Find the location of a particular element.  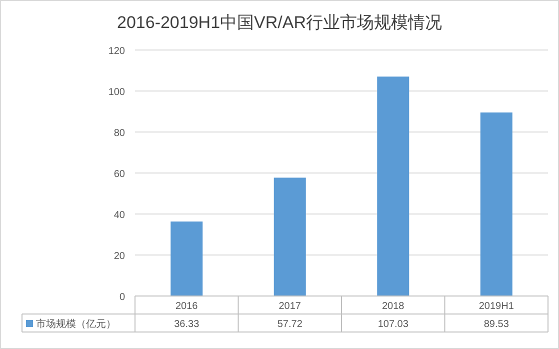

x-tick-label: 2016 is located at coordinates (187, 306).